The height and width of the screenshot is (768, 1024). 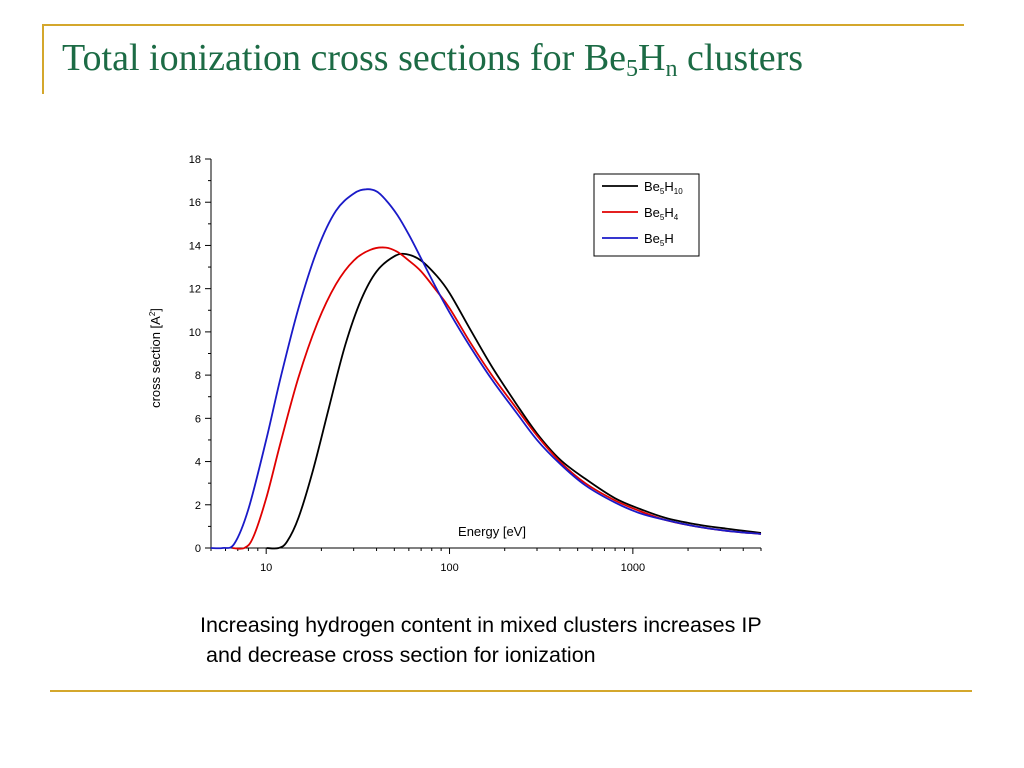 I want to click on title-subscript-2: n, so click(x=671, y=69).